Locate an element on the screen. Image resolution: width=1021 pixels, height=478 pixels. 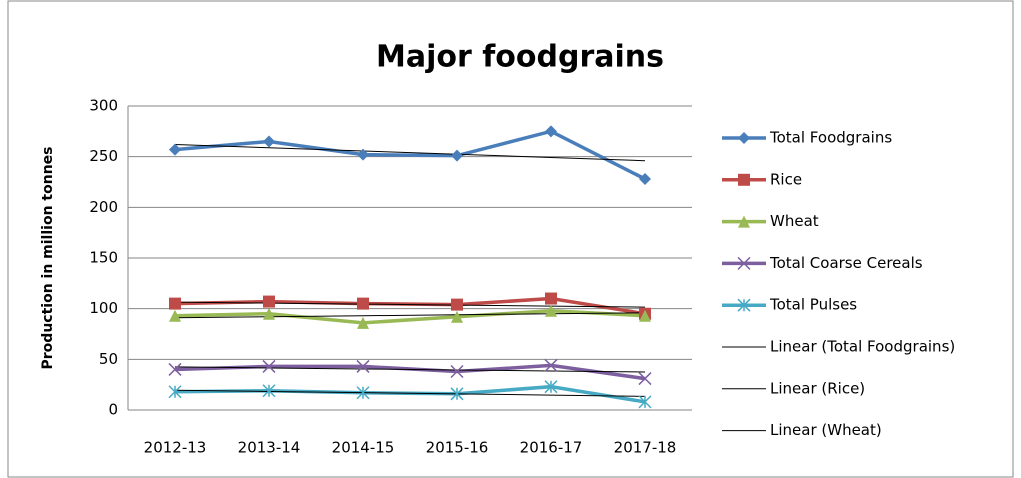
y-axis-label: Production in million tonnes is located at coordinates (48, 258).